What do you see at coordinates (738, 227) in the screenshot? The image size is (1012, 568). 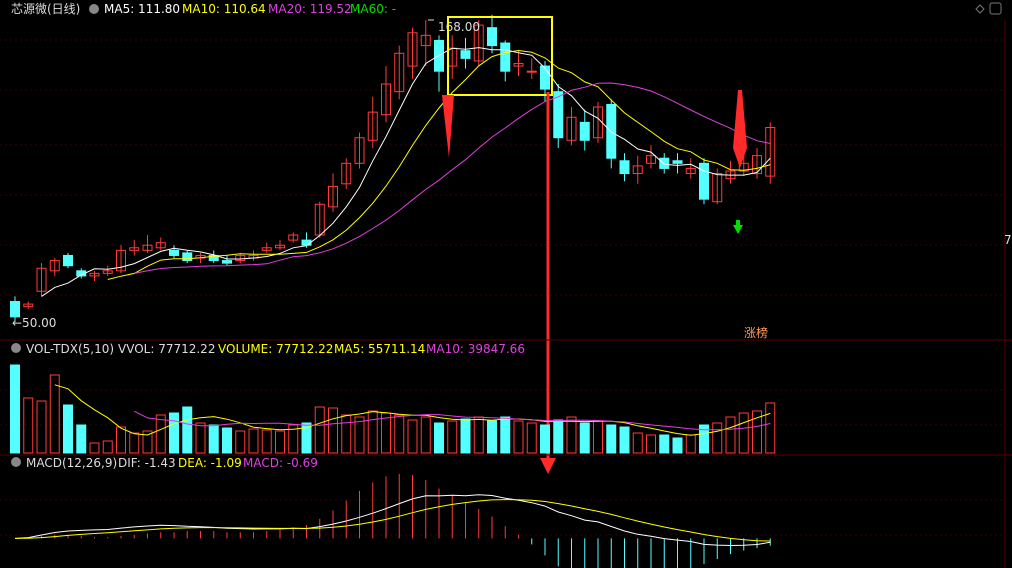 I see `down-marker-icon` at bounding box center [738, 227].